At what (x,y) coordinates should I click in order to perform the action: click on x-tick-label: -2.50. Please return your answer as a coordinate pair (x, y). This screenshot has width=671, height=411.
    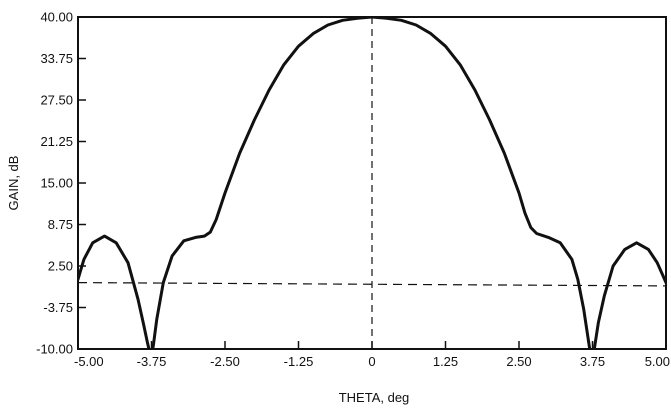
    Looking at the image, I should click on (225, 361).